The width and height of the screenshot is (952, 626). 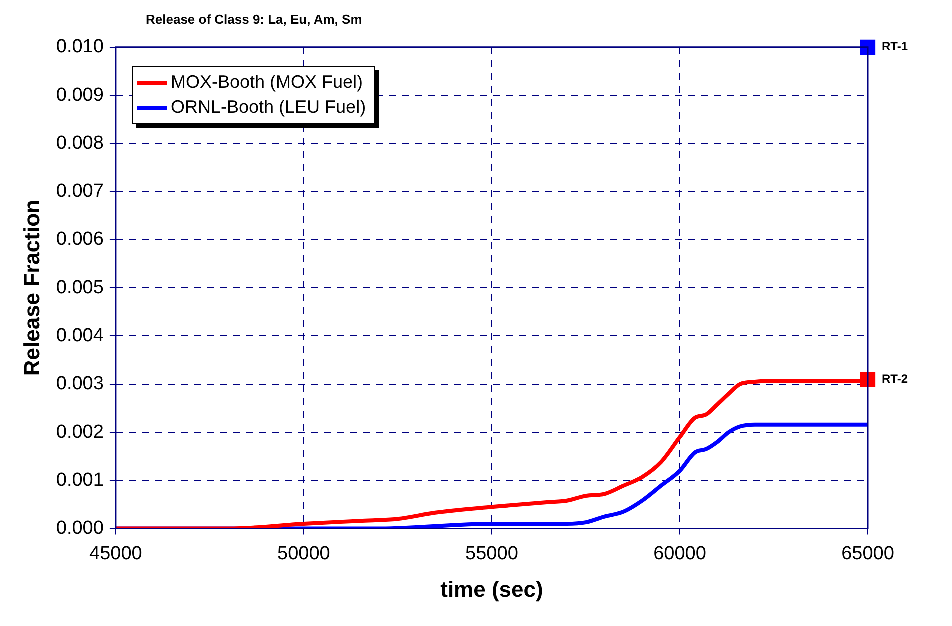 What do you see at coordinates (80, 95) in the screenshot?
I see `y-tick-label: 0.009` at bounding box center [80, 95].